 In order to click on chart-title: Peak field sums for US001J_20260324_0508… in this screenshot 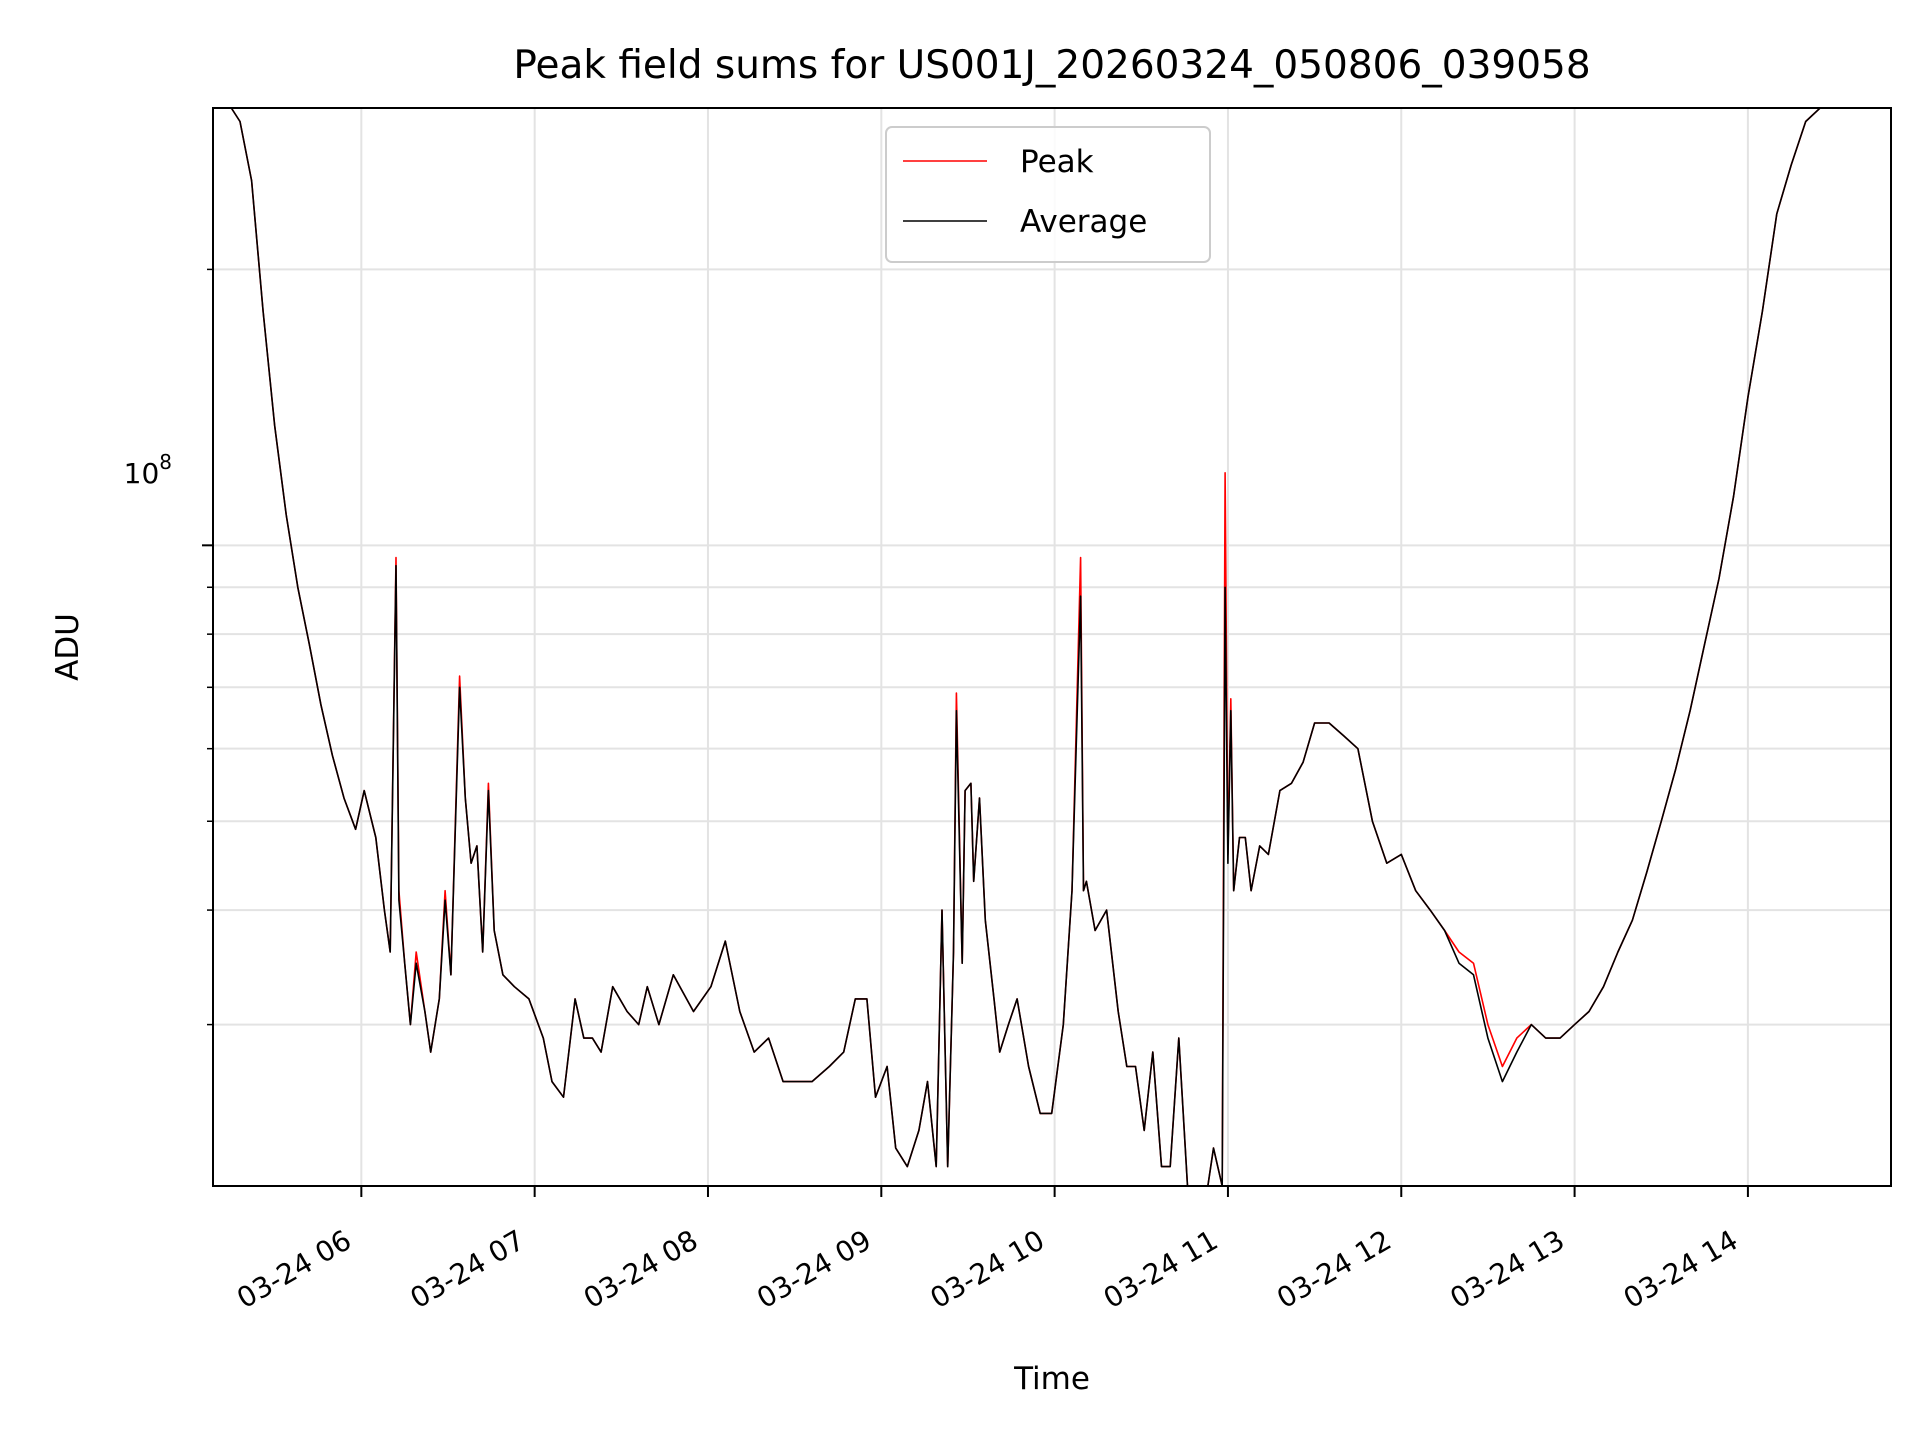, I will do `click(1051, 65)`.